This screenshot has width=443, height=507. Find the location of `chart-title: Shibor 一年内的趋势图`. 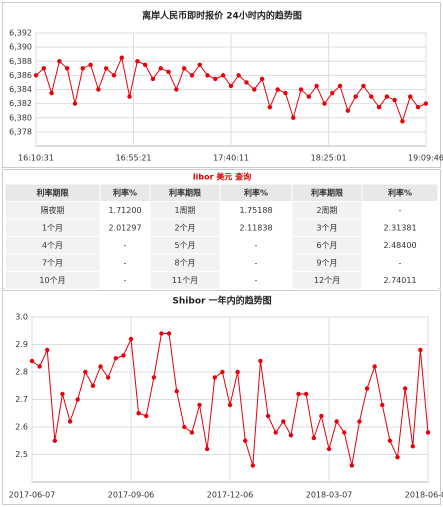

chart-title: Shibor 一年内的趋势图 is located at coordinates (221, 301).